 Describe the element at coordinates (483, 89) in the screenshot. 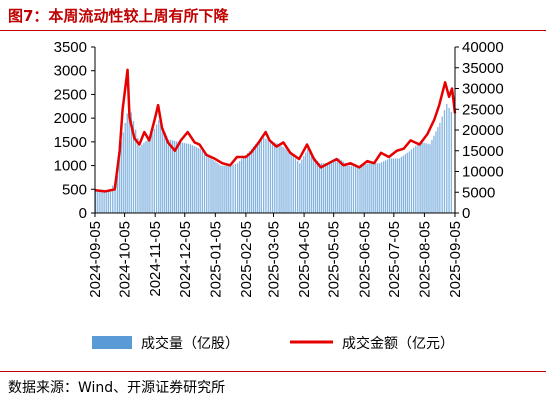

I see `right-tick-label: 30000` at that location.